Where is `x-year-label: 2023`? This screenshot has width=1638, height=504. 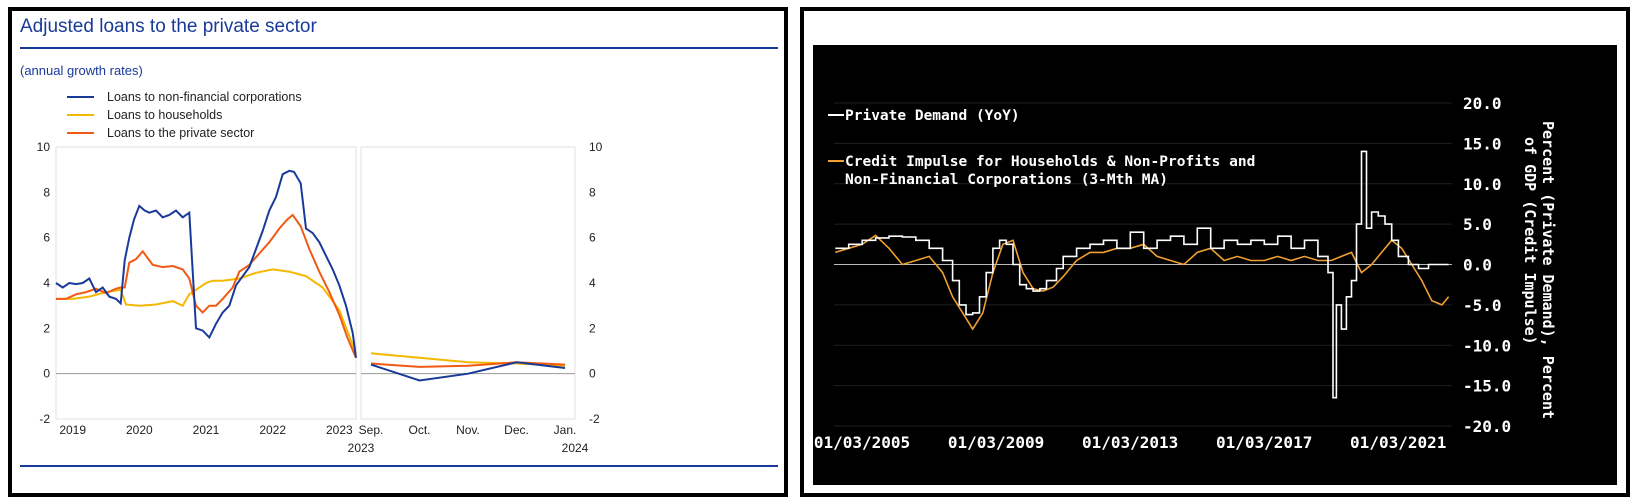 x-year-label: 2023 is located at coordinates (361, 448).